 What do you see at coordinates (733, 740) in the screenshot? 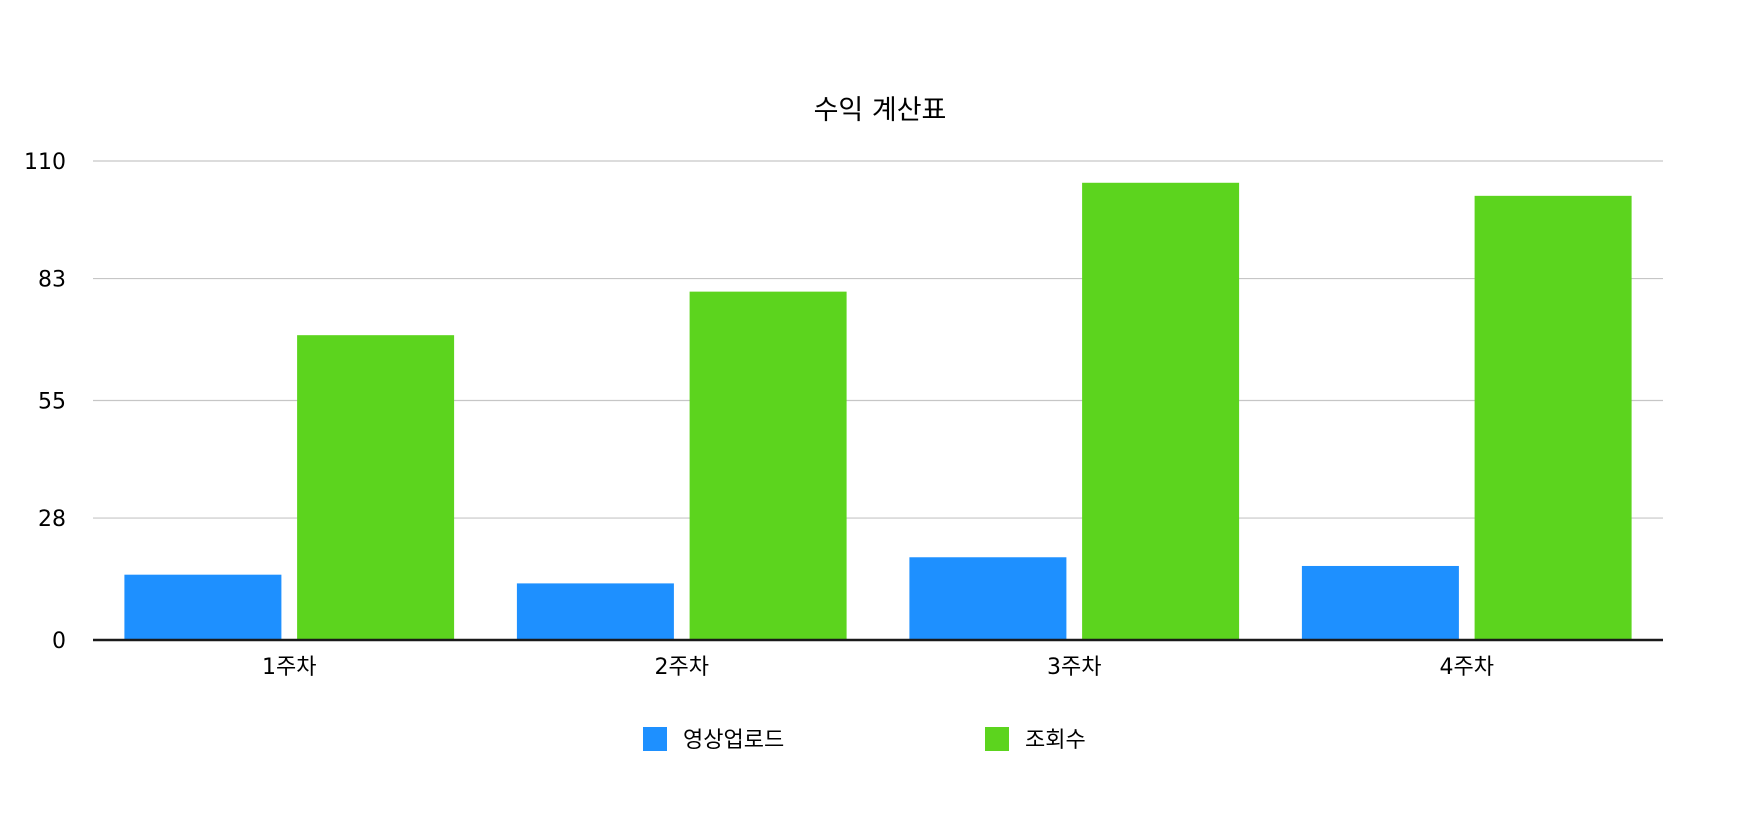
I see `legend-label: 영상업로드` at bounding box center [733, 740].